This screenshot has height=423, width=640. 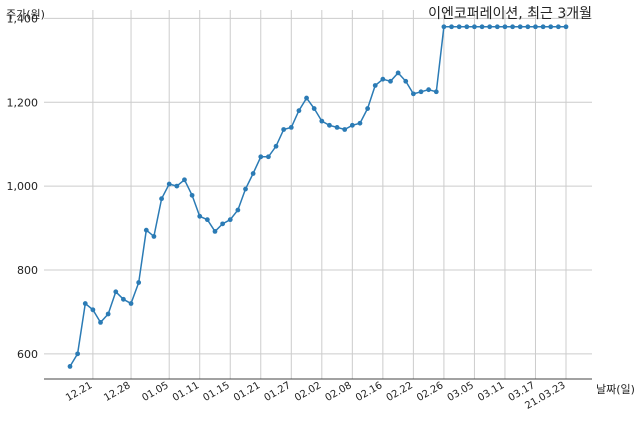 I want to click on x-tick-label: 12.28, so click(x=117, y=392).